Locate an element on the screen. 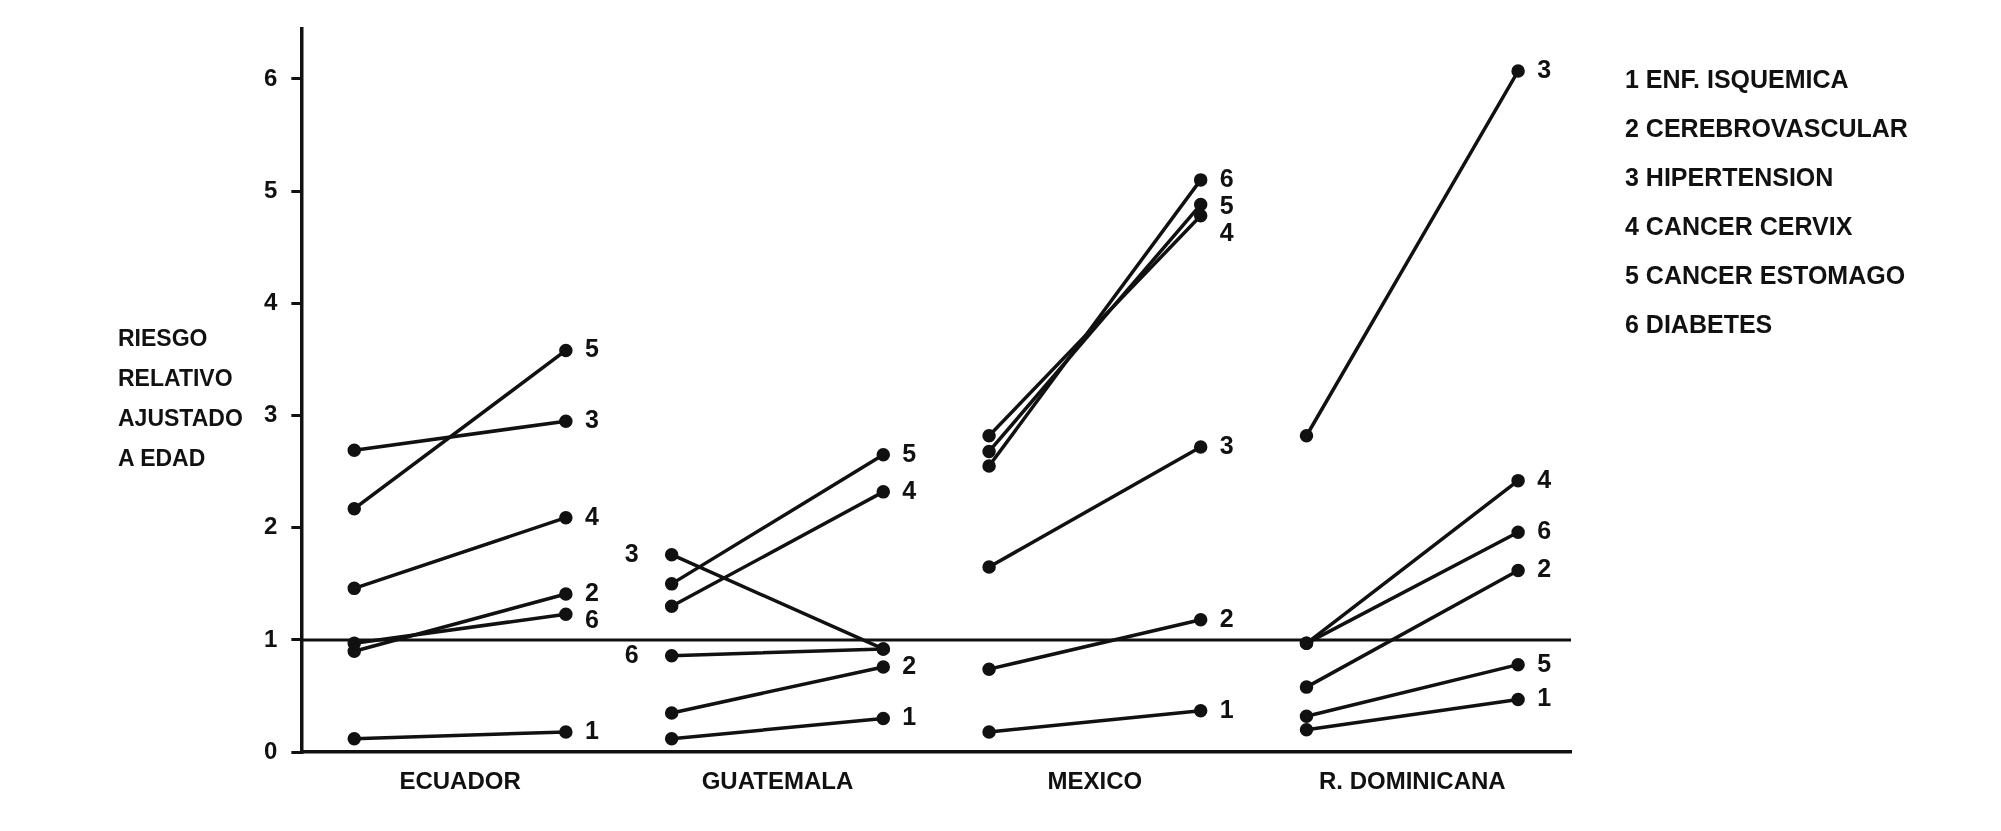  y-tick-label: 5 is located at coordinates (270, 189).